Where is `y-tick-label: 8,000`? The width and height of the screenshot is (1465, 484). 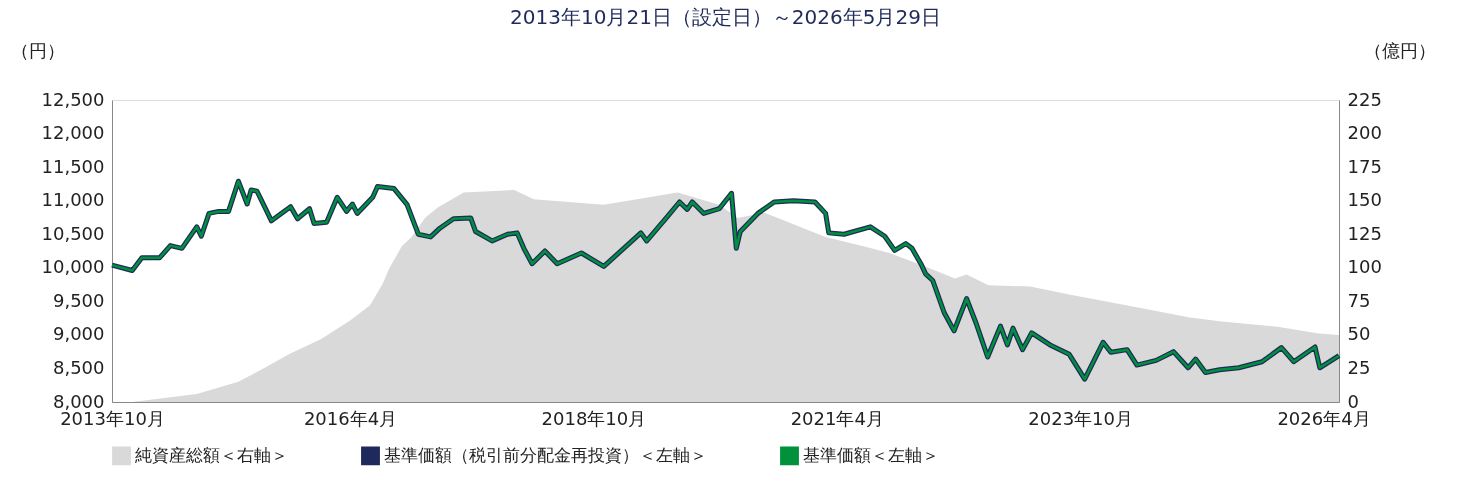 y-tick-label: 8,000 is located at coordinates (78, 401).